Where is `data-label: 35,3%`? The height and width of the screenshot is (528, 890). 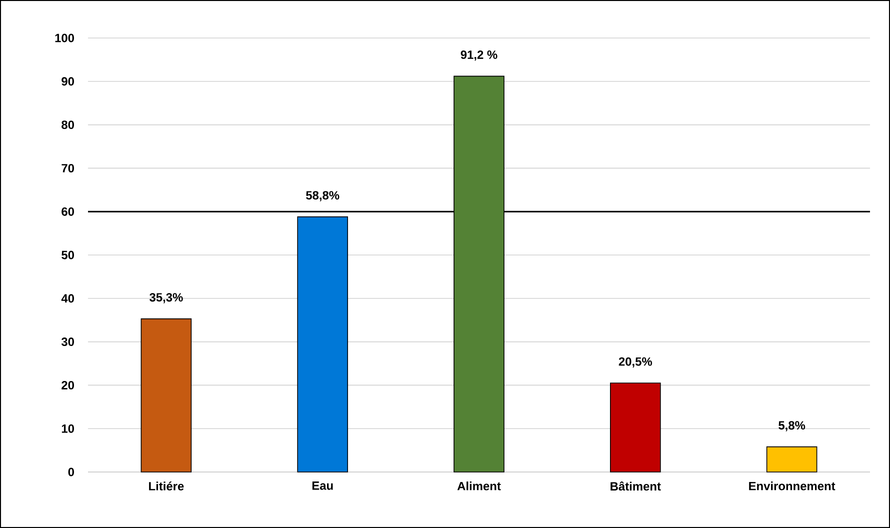
data-label: 35,3% is located at coordinates (166, 298).